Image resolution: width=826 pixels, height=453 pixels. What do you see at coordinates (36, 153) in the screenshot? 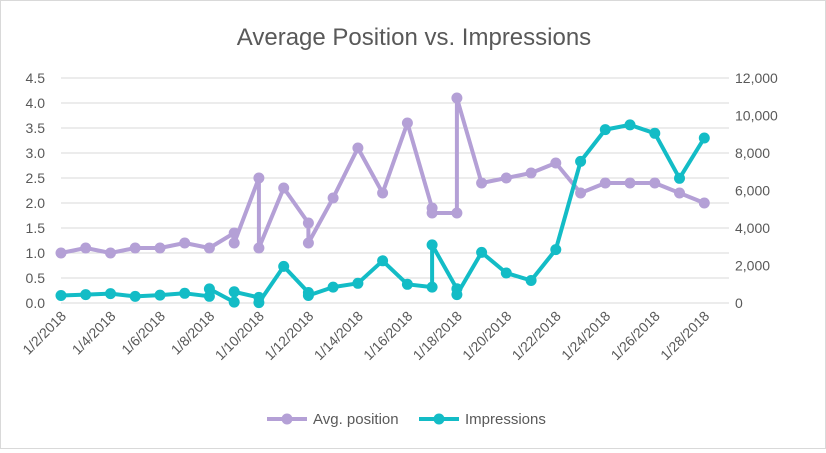
I see `left-tick-label: 3.0` at bounding box center [36, 153].